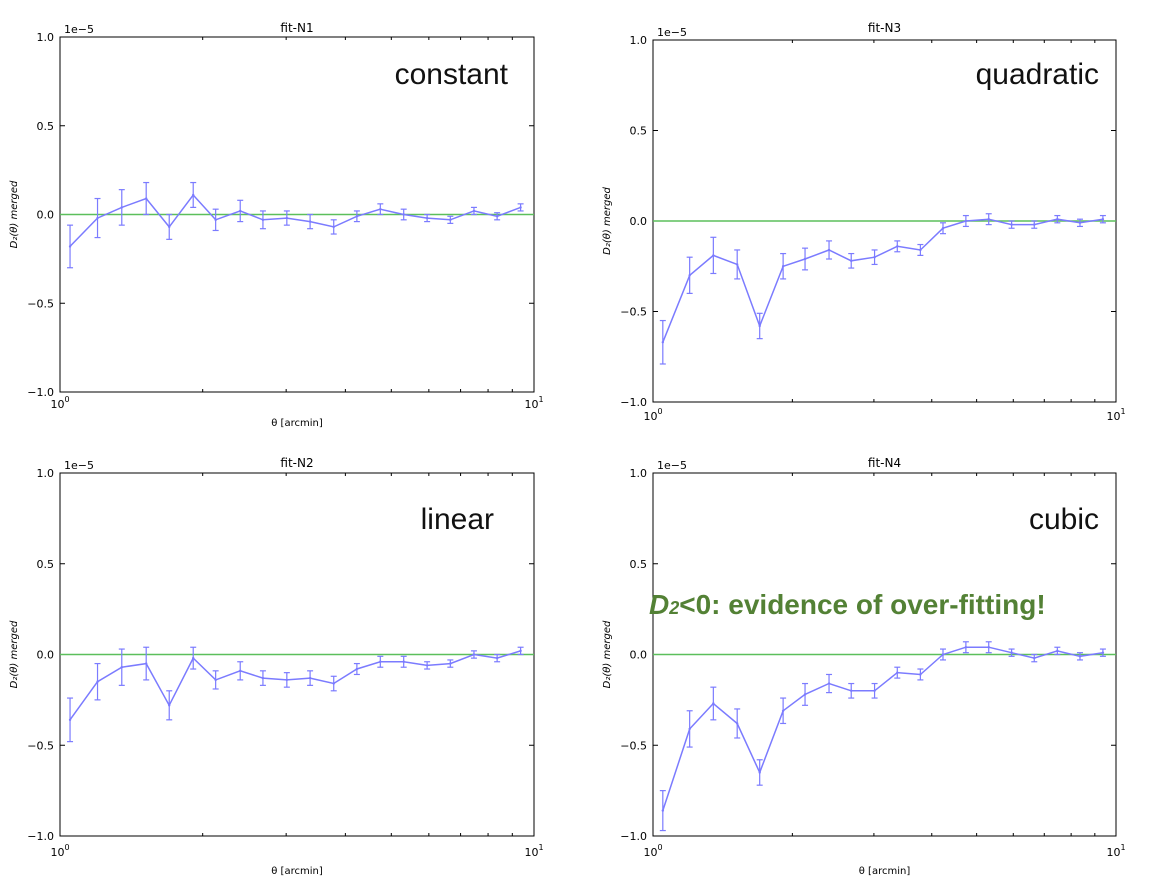 The image size is (1170, 881). Describe the element at coordinates (862, 604) in the screenshot. I see `note-text: <0: evidence of over-fitting!` at that location.